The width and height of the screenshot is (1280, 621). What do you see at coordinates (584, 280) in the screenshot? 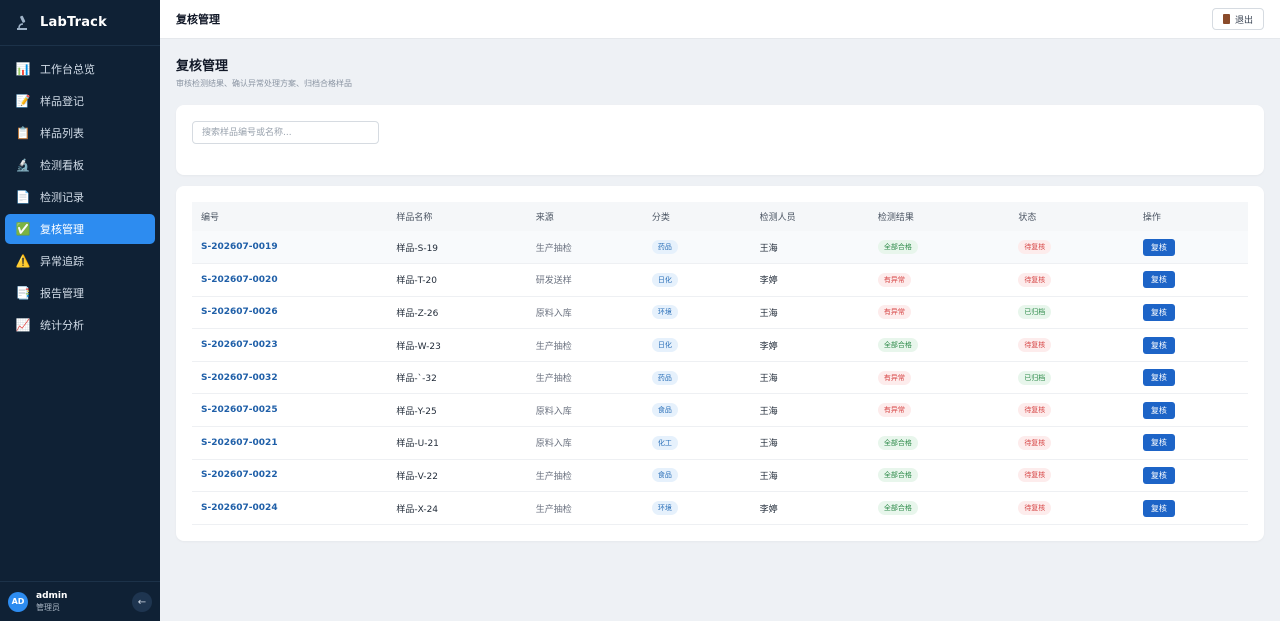
I see `cell-source: 研发送样` at bounding box center [584, 280].